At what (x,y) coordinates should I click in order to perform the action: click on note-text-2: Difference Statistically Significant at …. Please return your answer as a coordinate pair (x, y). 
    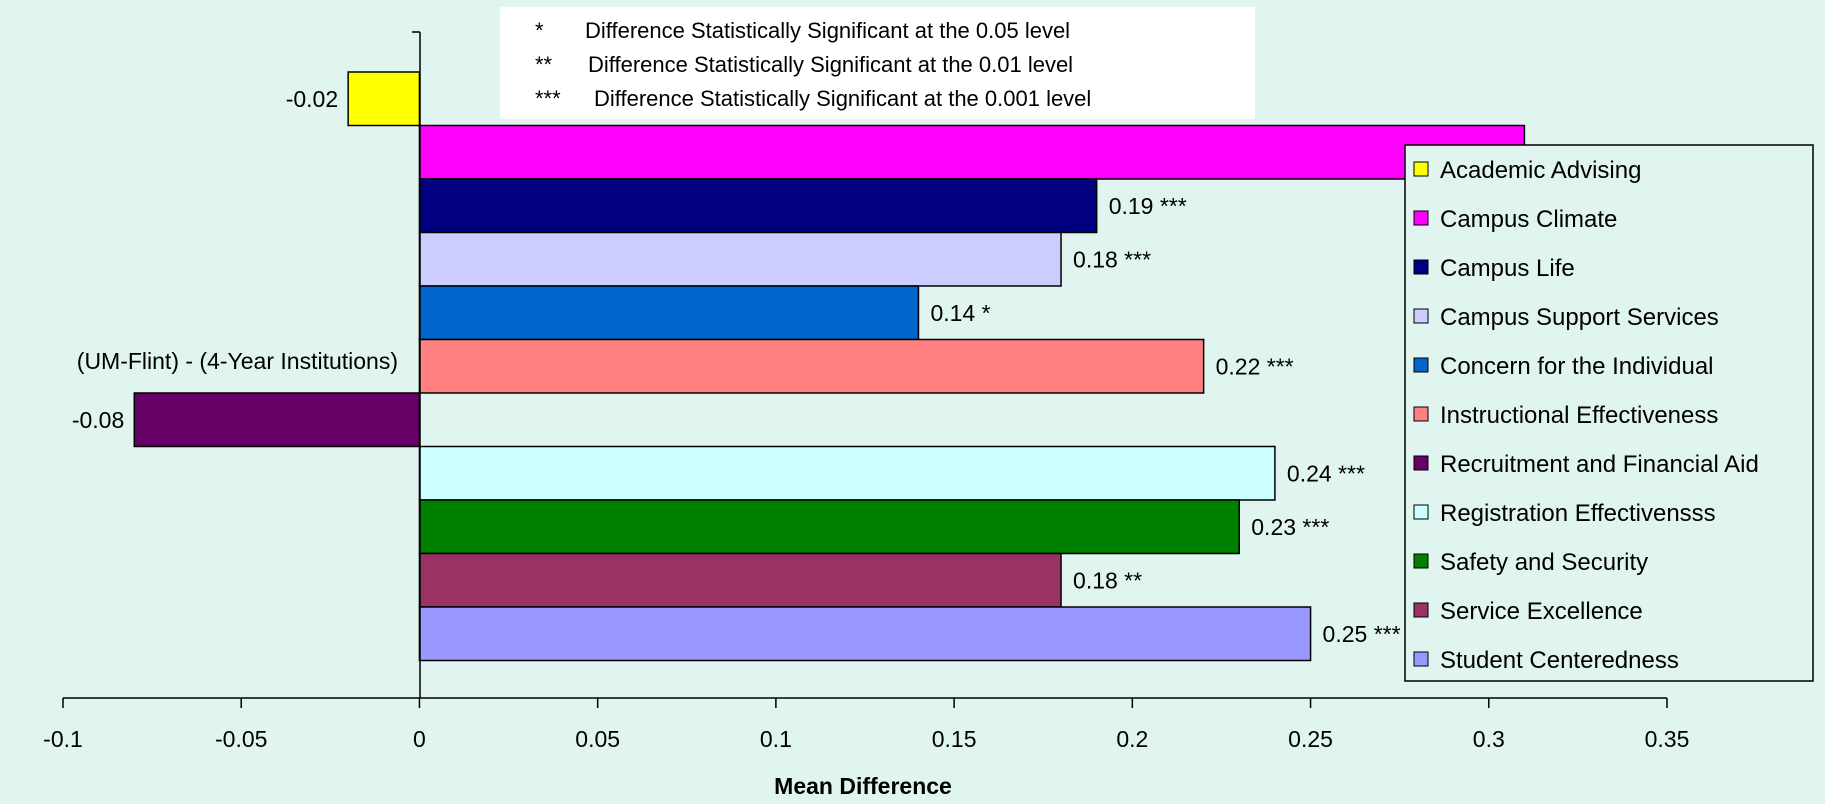
    Looking at the image, I should click on (830, 64).